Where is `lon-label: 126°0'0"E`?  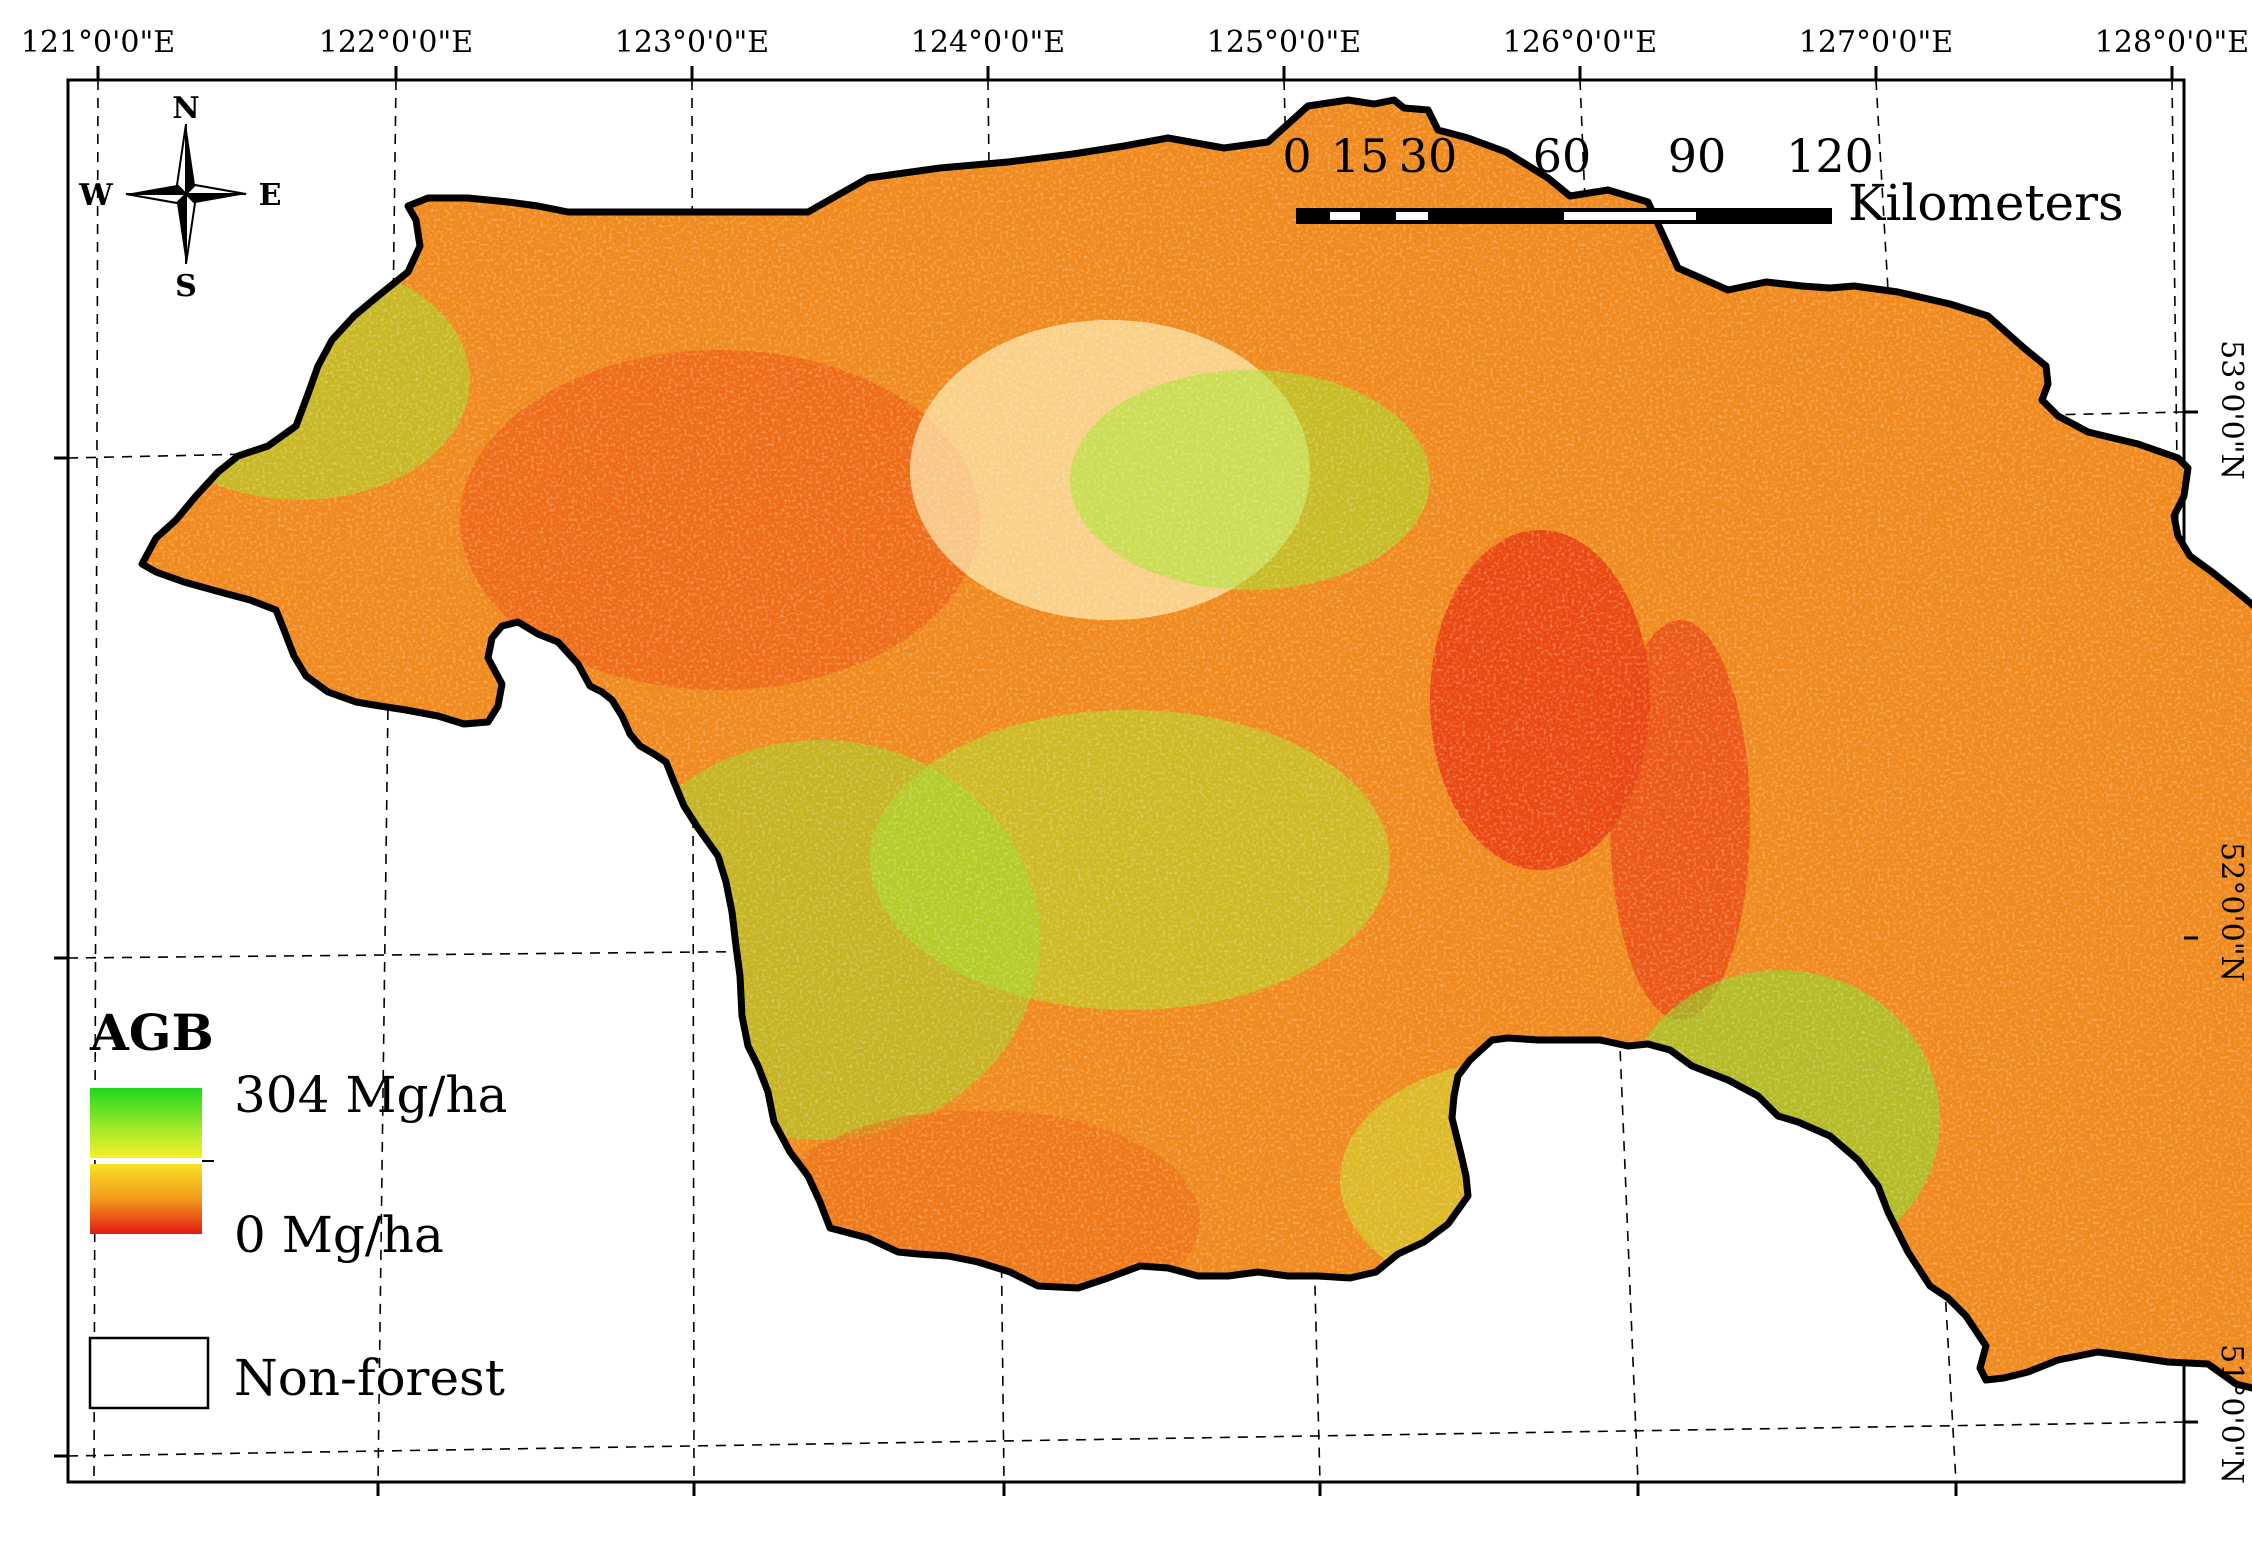
lon-label: 126°0'0"E is located at coordinates (1580, 42).